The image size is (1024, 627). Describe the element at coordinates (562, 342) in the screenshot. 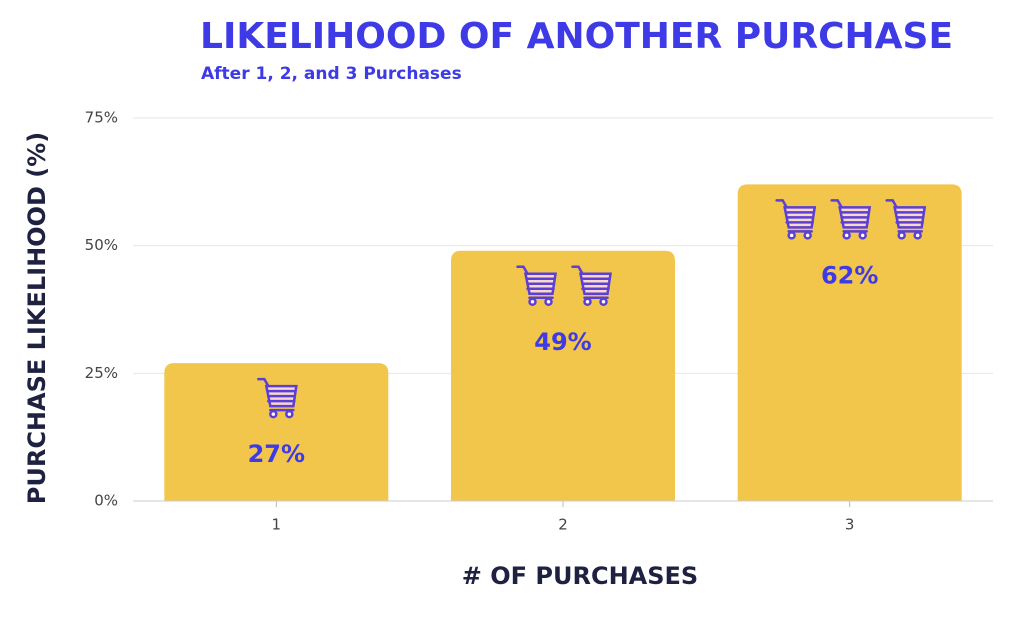

I see `data-label: 49%` at that location.